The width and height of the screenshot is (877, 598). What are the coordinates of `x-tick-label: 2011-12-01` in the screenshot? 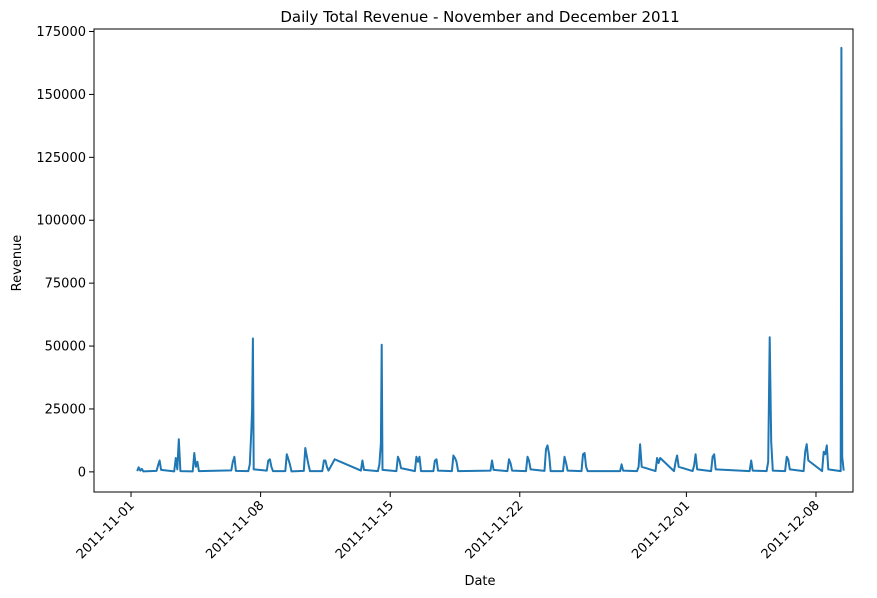 It's located at (661, 530).